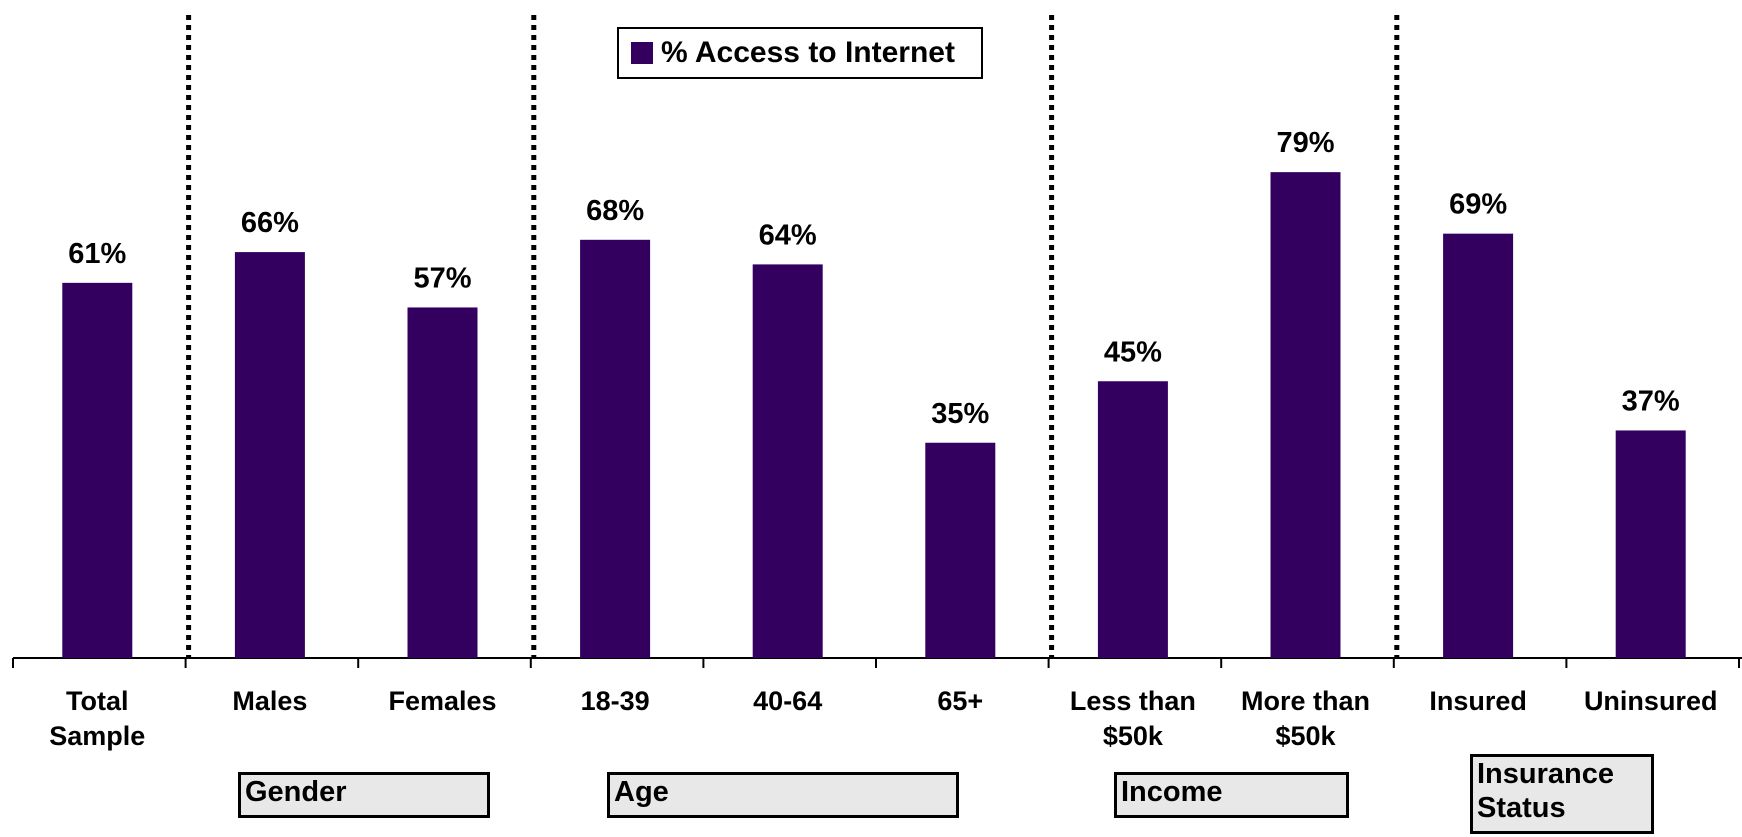  What do you see at coordinates (97, 470) in the screenshot?
I see `bar-total-sample` at bounding box center [97, 470].